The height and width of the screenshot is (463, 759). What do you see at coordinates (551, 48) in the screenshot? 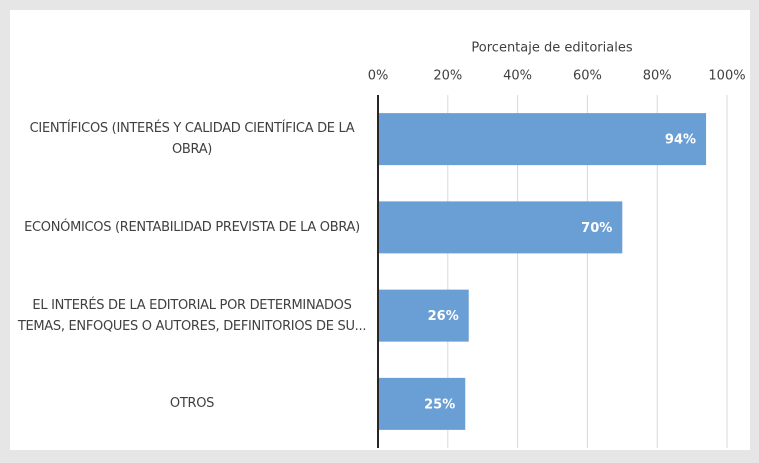
I see `x-axis-title: Porcentaje de editoriales` at bounding box center [551, 48].